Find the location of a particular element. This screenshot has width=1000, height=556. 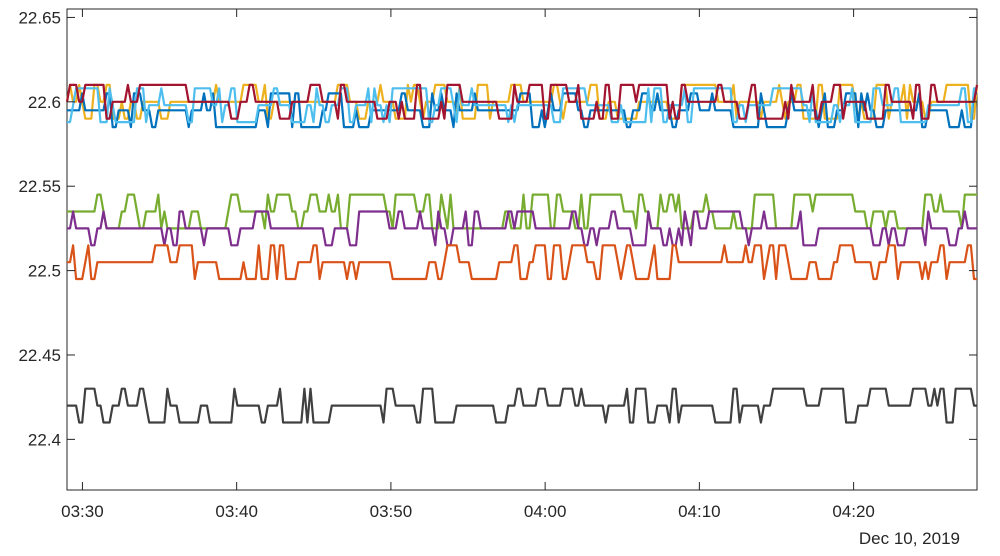

x-tick-label: 04:20 is located at coordinates (853, 511).